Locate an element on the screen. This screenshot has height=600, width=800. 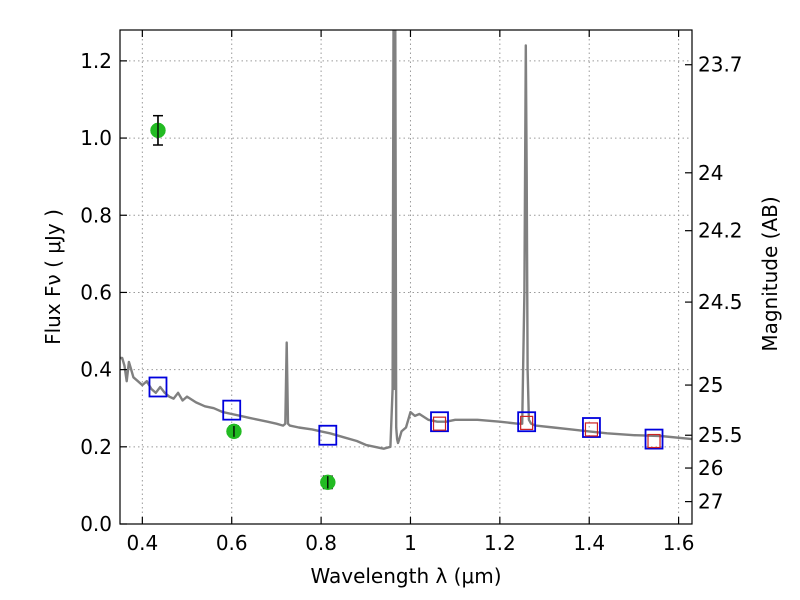
y-tick-label: 0.6 is located at coordinates (96, 292).